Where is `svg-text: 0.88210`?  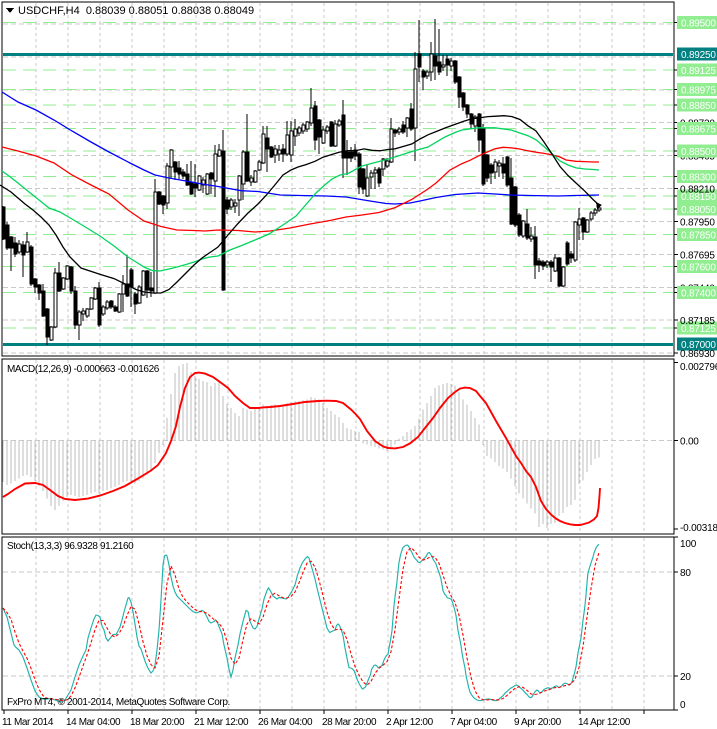 svg-text: 0.88210 is located at coordinates (697, 189).